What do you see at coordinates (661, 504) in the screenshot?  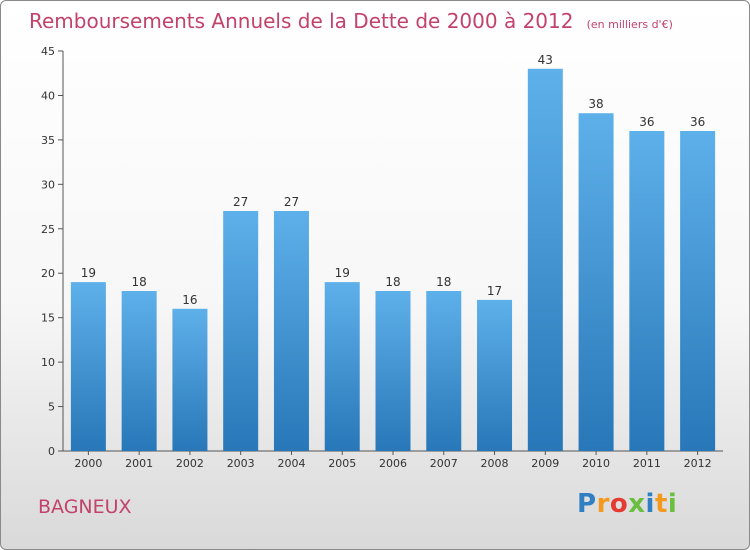 I see `logo-letter: t` at bounding box center [661, 504].